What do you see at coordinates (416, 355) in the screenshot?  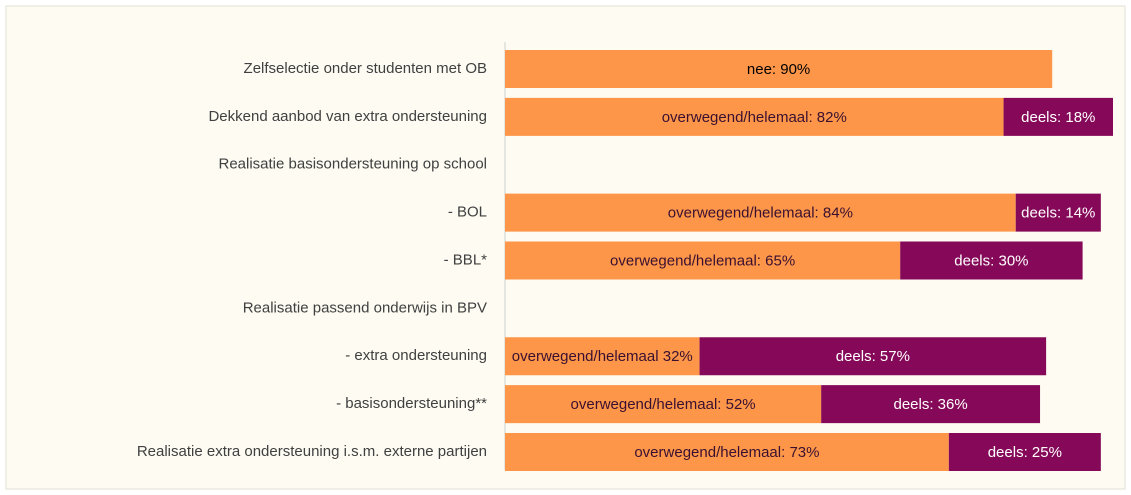 I see `category-label: - extra ondersteuning` at bounding box center [416, 355].